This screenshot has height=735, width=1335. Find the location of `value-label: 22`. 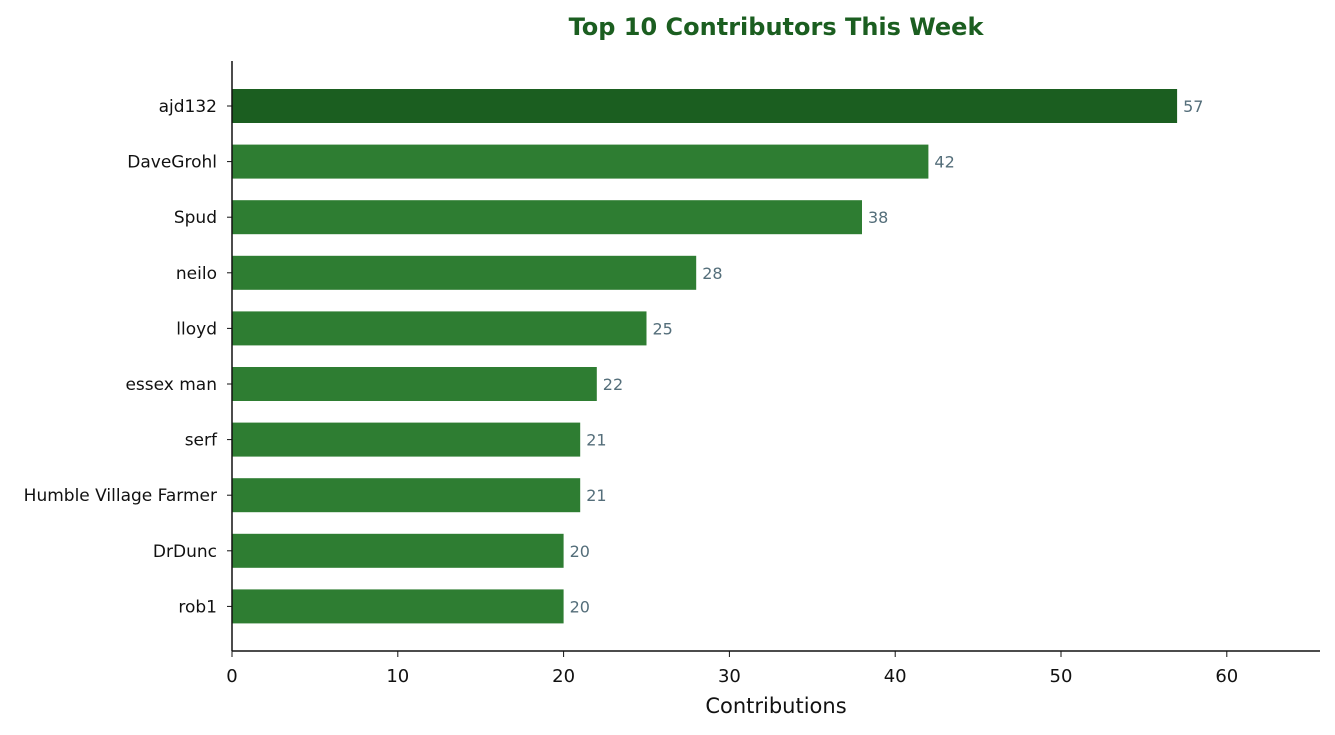

value-label: 22 is located at coordinates (613, 384).